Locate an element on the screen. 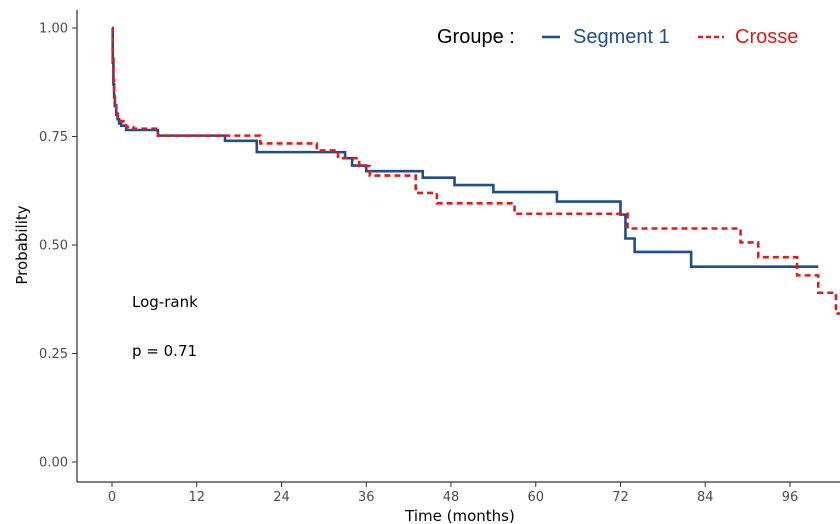 The image size is (840, 524). x-tick-label: 24 is located at coordinates (281, 497).